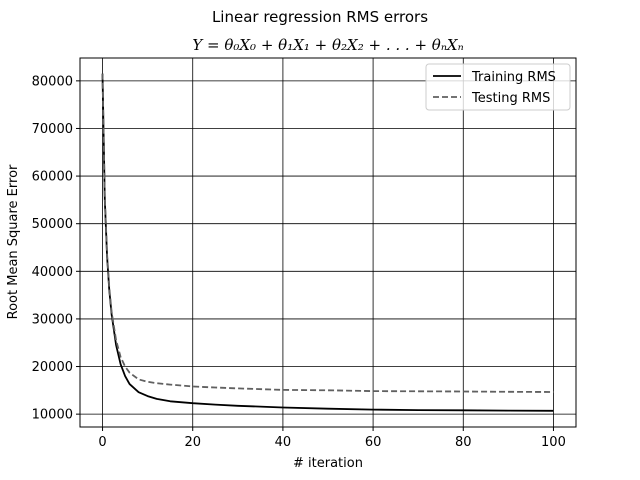 The height and width of the screenshot is (480, 640). Describe the element at coordinates (52, 177) in the screenshot. I see `y-tick-label: 60000` at that location.